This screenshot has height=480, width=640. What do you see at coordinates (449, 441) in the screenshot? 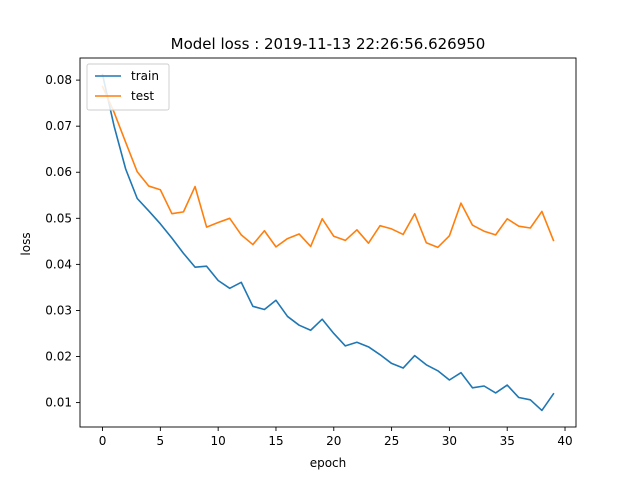
I see `x-tick-label: 30` at bounding box center [449, 441].